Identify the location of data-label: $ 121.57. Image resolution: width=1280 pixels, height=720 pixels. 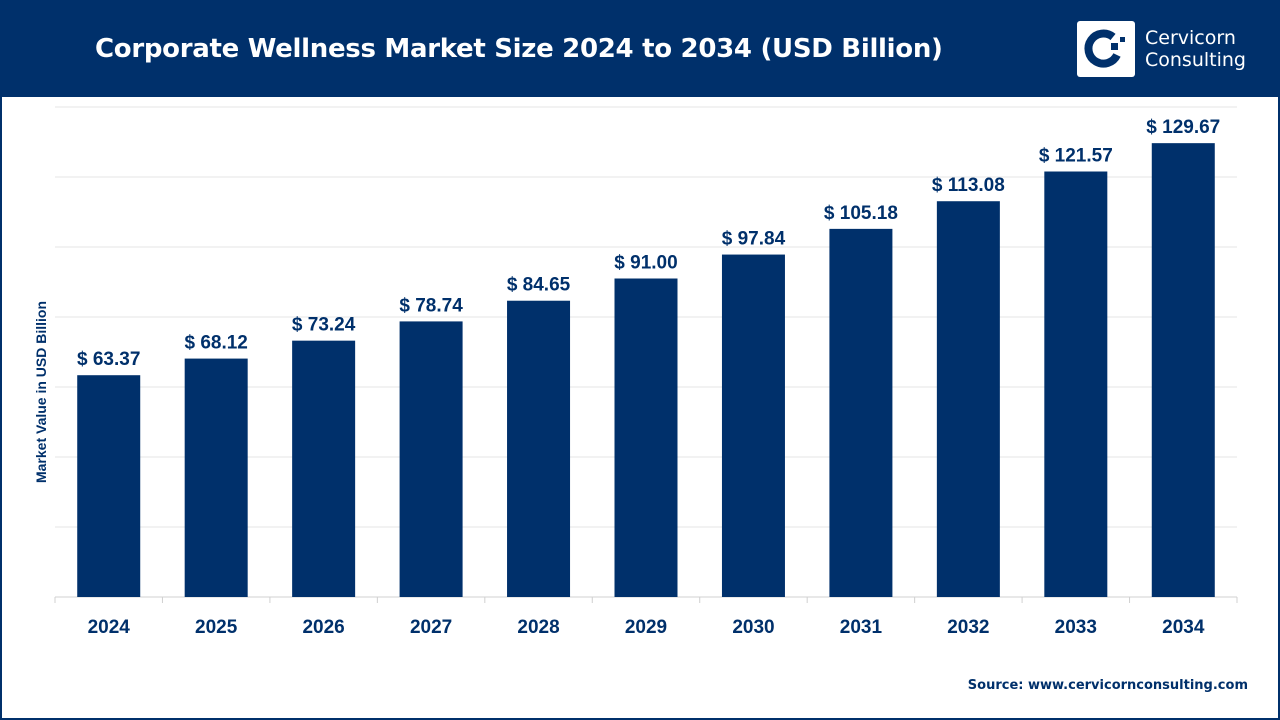
(1076, 156).